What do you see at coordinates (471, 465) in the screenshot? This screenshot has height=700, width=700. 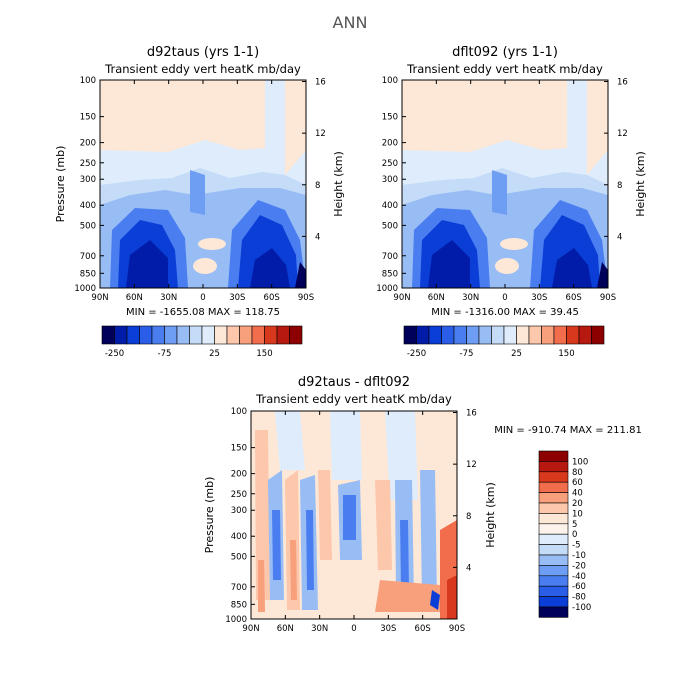 I see `y2-tick-label: 12` at bounding box center [471, 465].